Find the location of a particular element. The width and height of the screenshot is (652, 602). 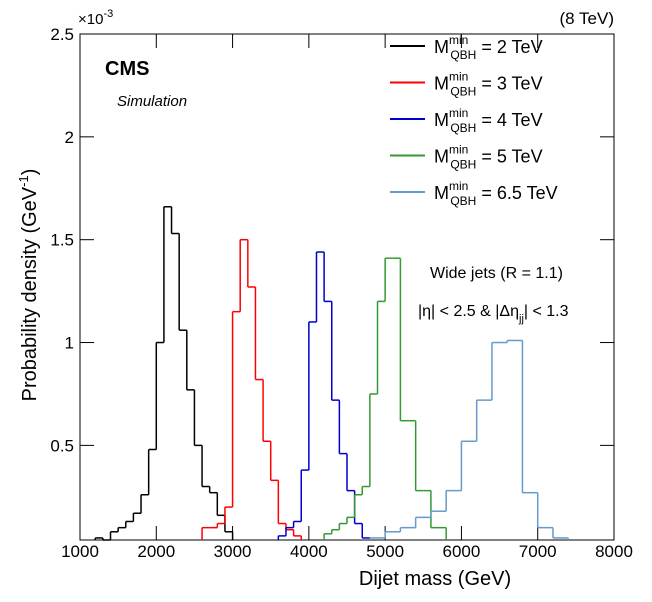

legend-label: Mmin QBH = 2 TeV is located at coordinates (488, 47).